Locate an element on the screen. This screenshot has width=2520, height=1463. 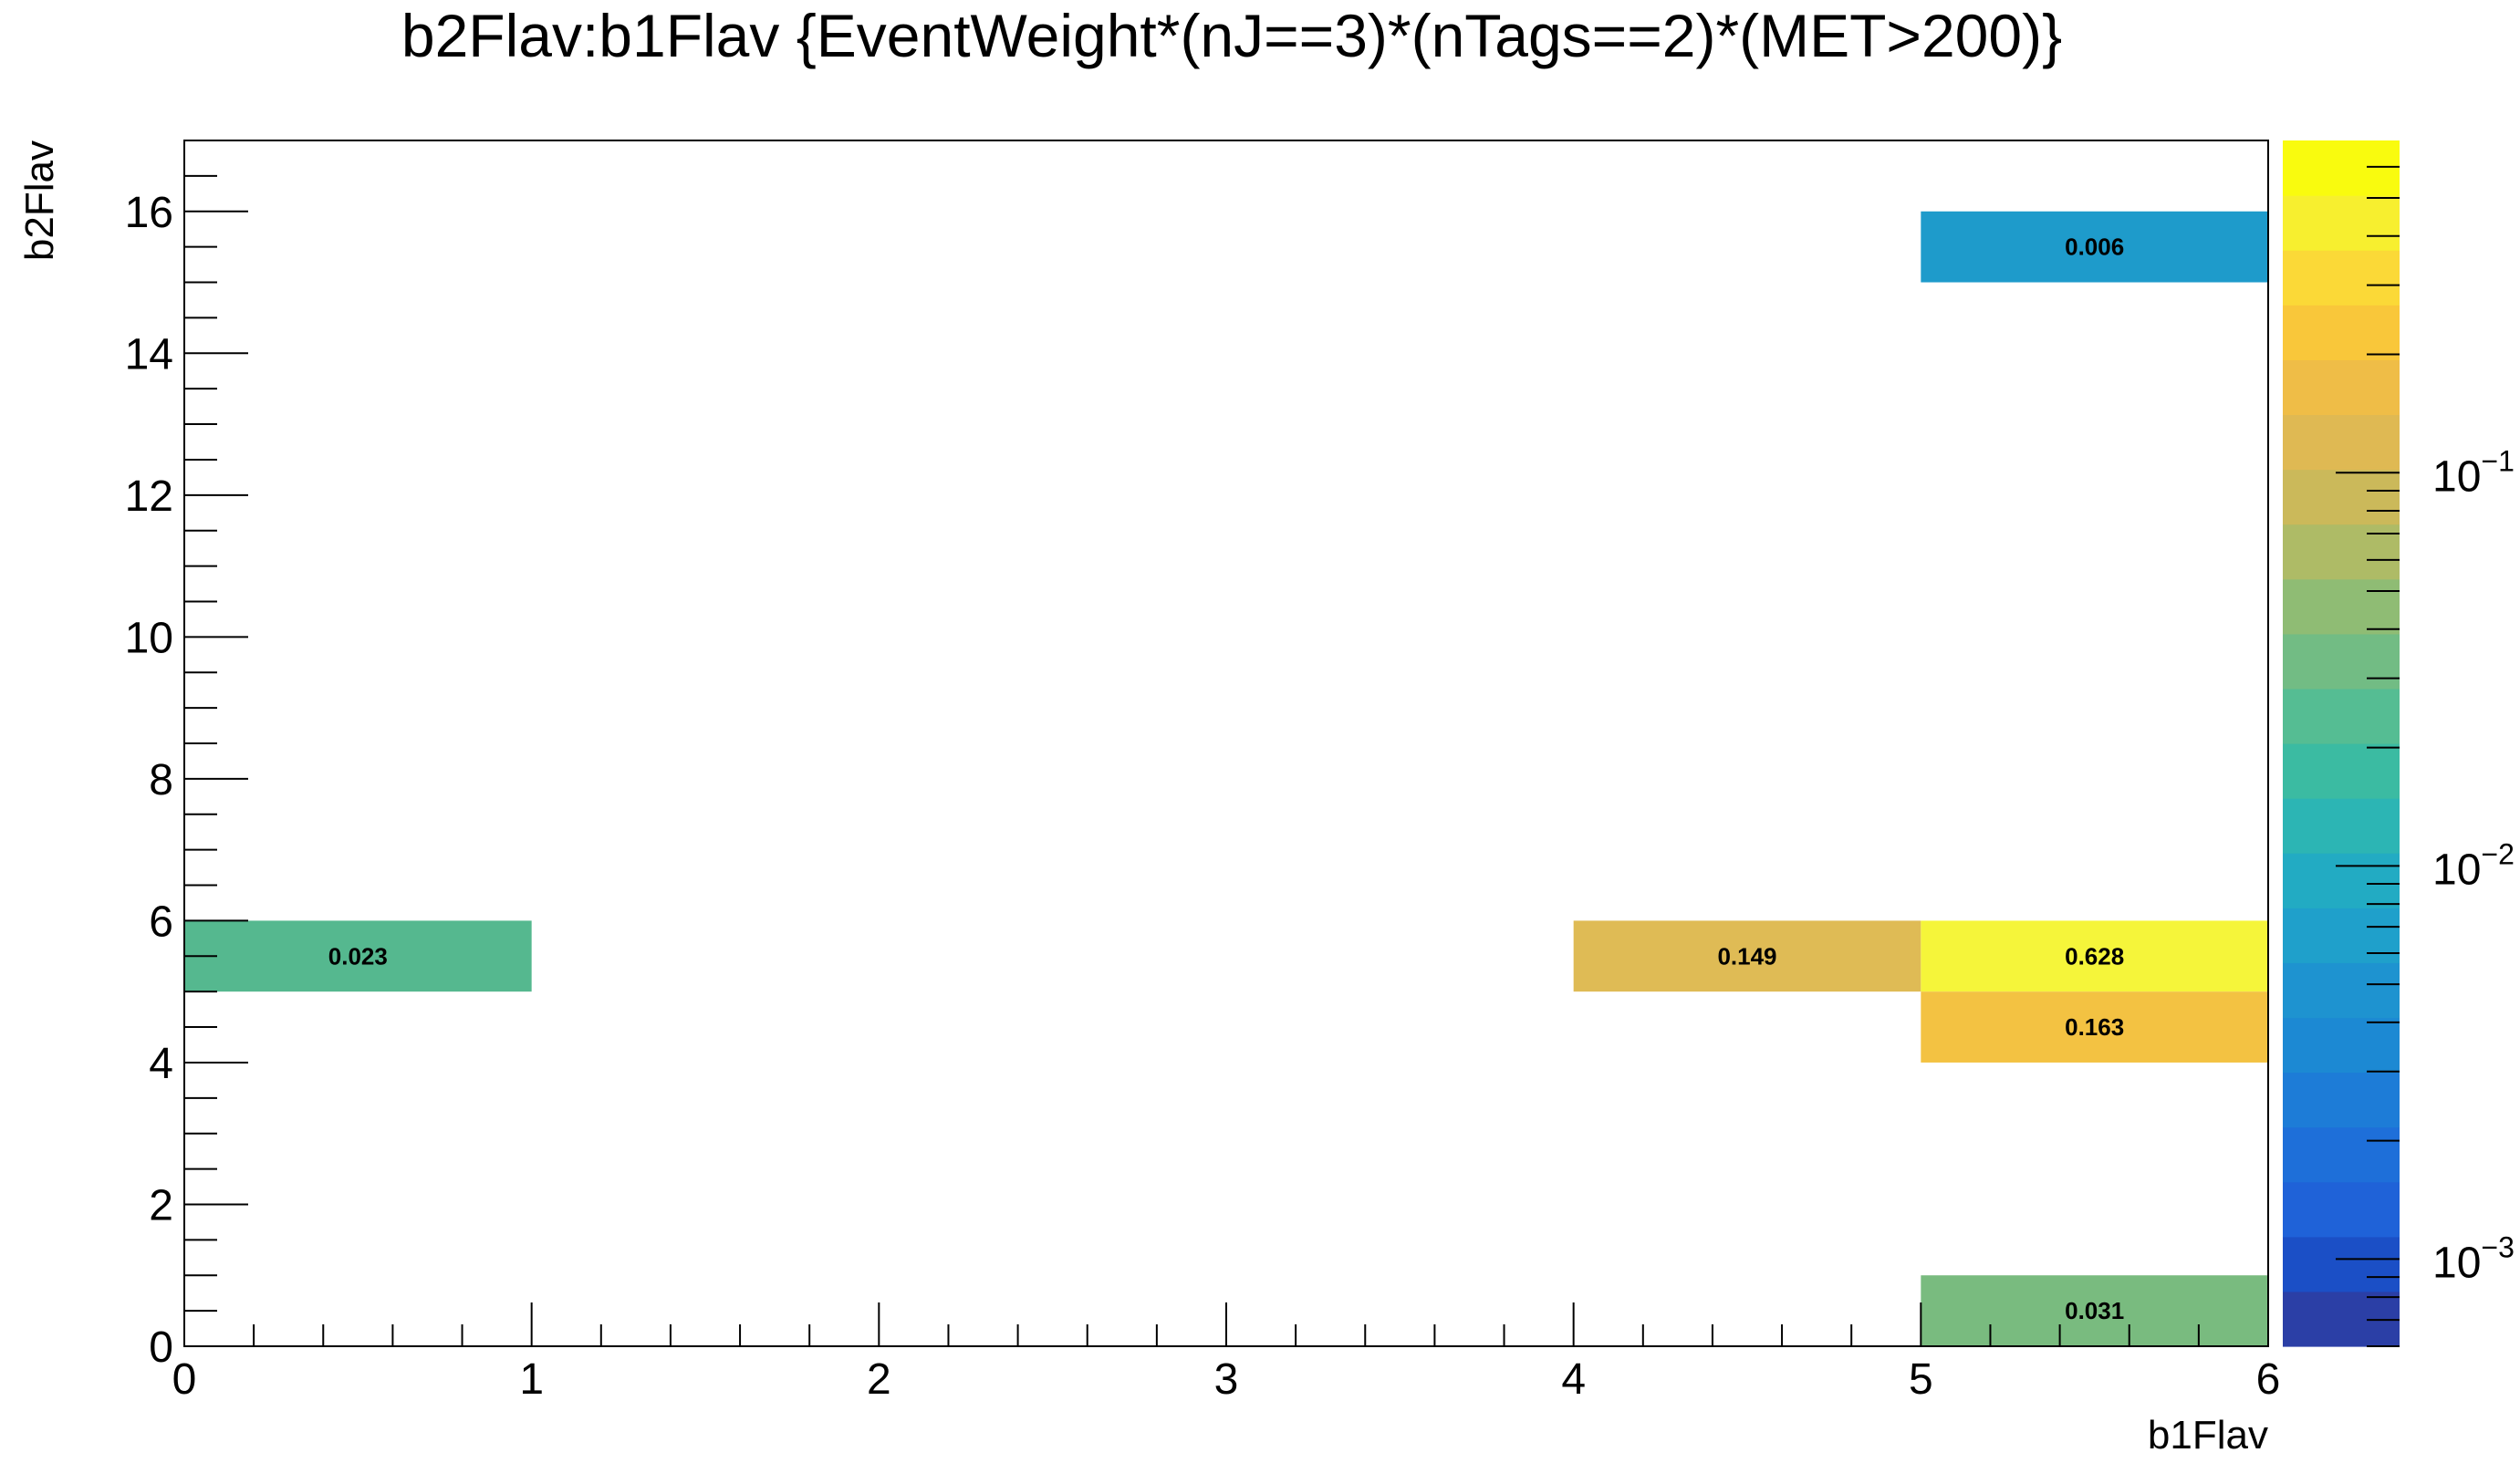
y-tick-label: 14 is located at coordinates (149, 354).